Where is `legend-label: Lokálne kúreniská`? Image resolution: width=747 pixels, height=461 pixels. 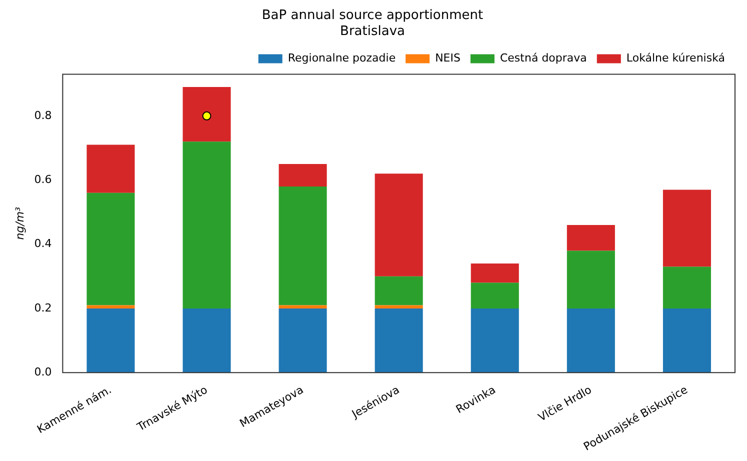 legend-label: Lokálne kúreniská is located at coordinates (676, 58).